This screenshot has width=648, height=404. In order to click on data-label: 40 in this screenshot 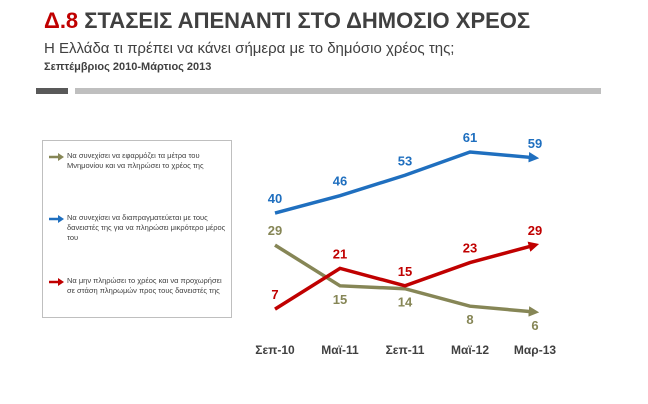, I will do `click(275, 198)`.